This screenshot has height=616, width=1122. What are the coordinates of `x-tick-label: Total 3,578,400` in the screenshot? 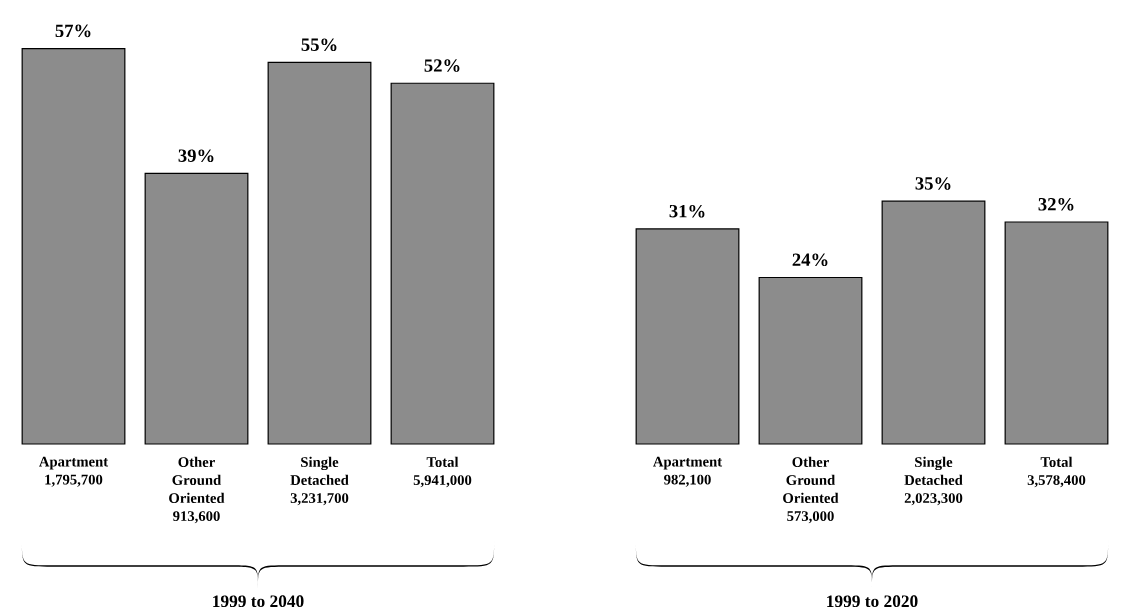 It's located at (1056, 472).